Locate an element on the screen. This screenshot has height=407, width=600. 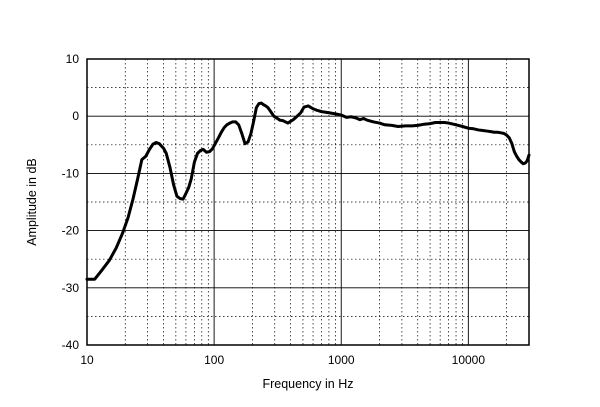
y-tick-label: 10 is located at coordinates (73, 59).